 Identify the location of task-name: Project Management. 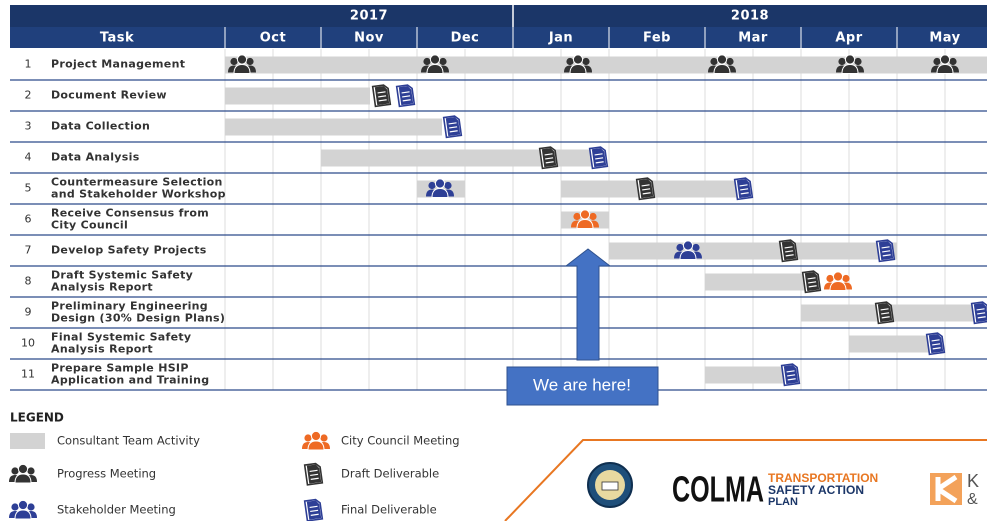
(118, 64).